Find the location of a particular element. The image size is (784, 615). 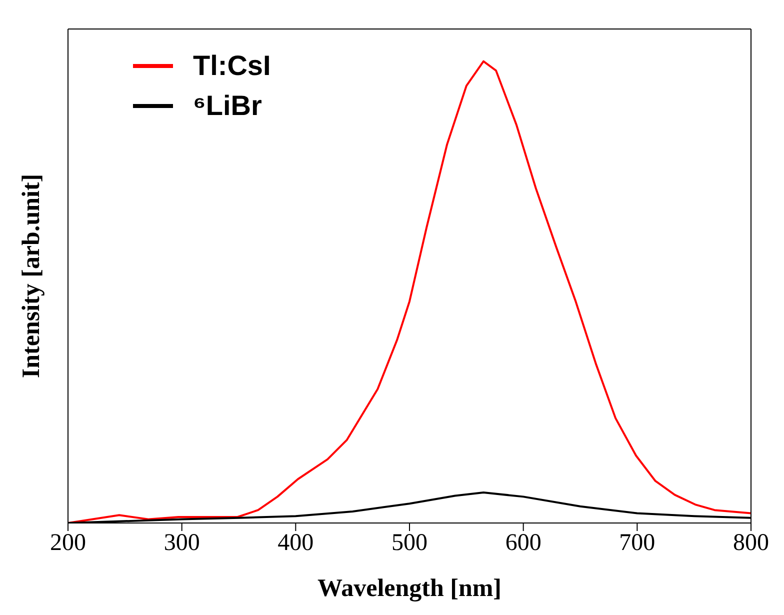

x-tick-label: 400 is located at coordinates (296, 543).